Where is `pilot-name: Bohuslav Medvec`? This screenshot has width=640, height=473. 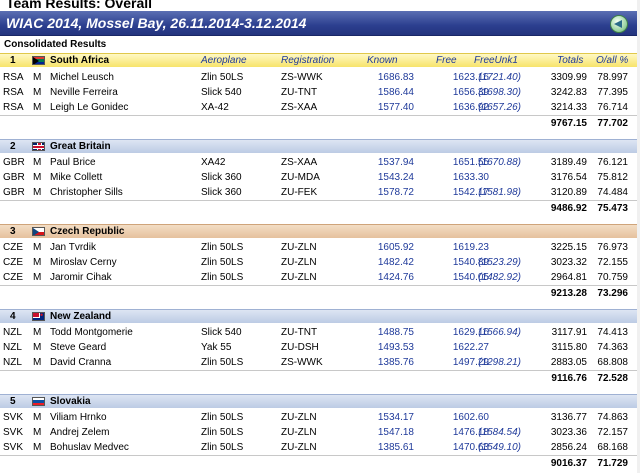
pilot-name: Bohuslav Medvec is located at coordinates (89, 447).